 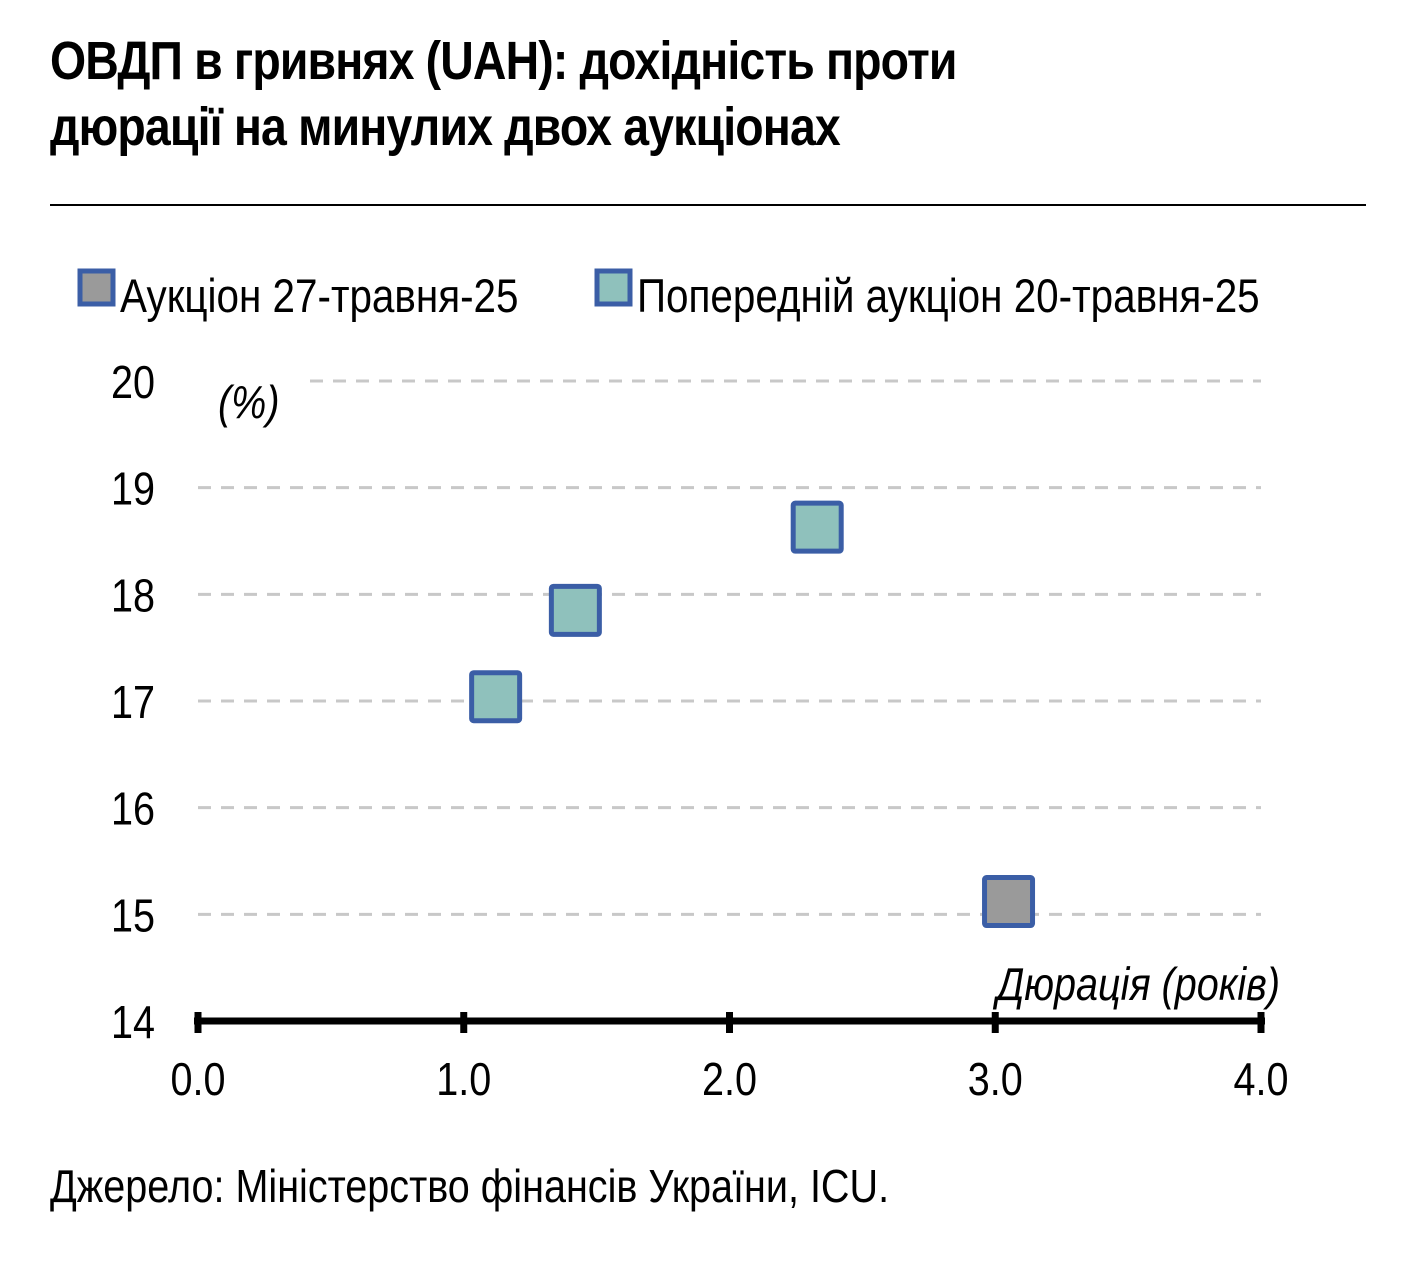 What do you see at coordinates (445, 127) in the screenshot?
I see `chart-title-line2: дюрації на минулих двох аукціонах` at bounding box center [445, 127].